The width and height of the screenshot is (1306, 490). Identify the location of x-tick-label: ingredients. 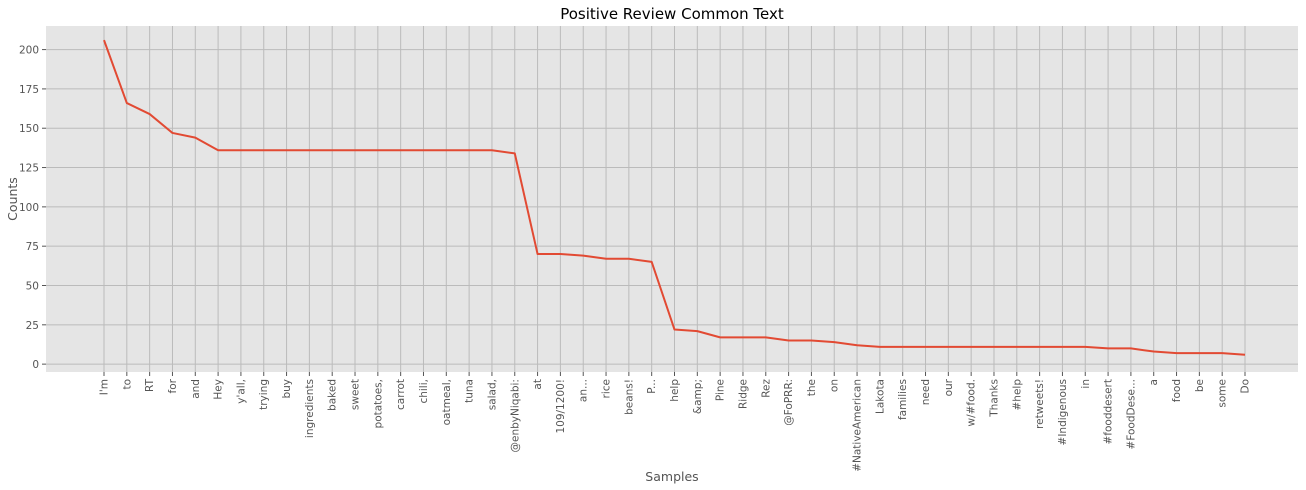
(310, 408).